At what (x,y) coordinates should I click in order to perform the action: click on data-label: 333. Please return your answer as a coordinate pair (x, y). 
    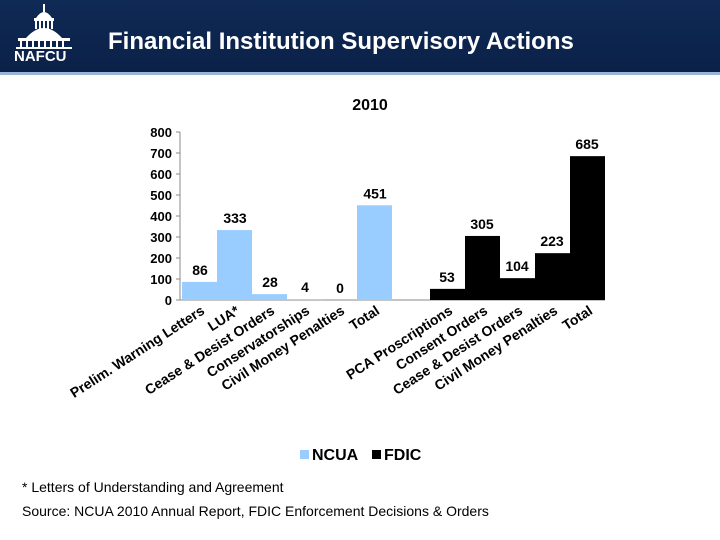
    Looking at the image, I should click on (235, 218).